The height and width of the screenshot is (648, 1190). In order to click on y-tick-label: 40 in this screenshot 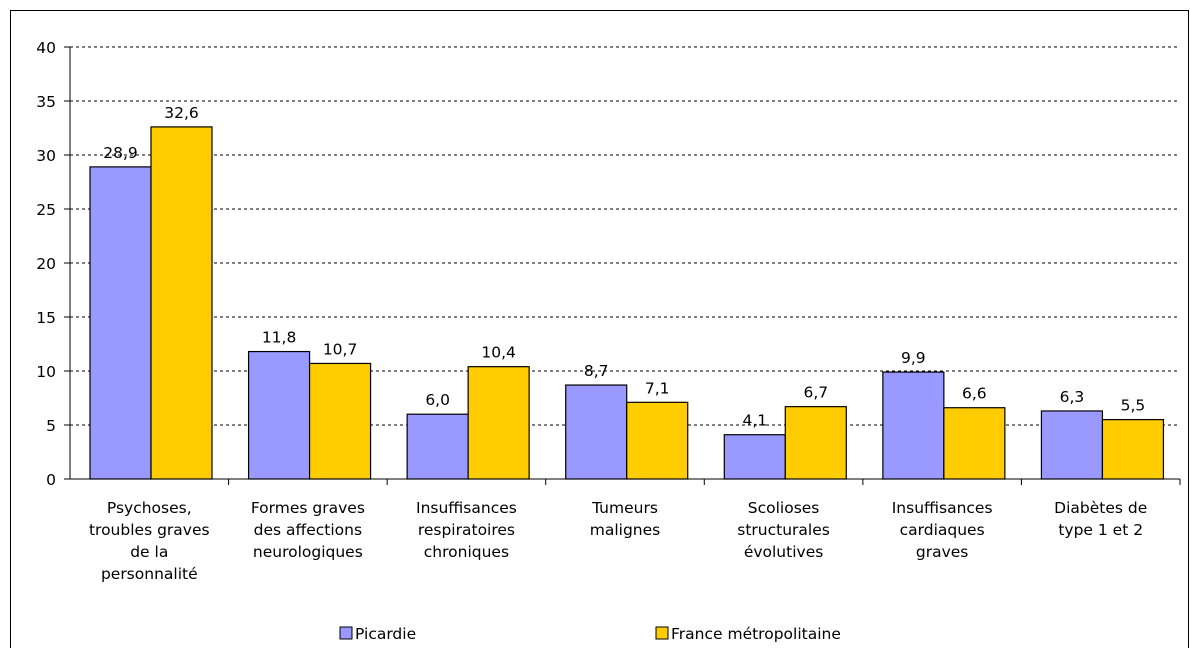, I will do `click(46, 48)`.